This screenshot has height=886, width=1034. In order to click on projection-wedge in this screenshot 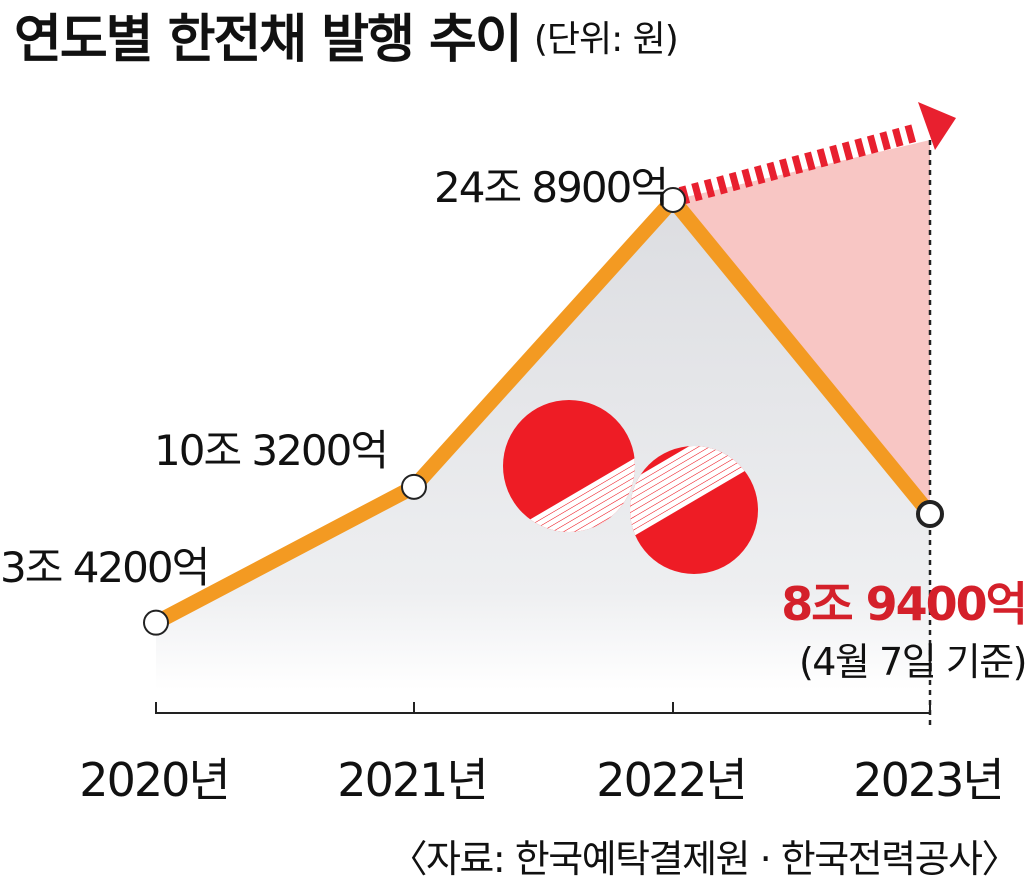, I will do `click(801, 327)`.